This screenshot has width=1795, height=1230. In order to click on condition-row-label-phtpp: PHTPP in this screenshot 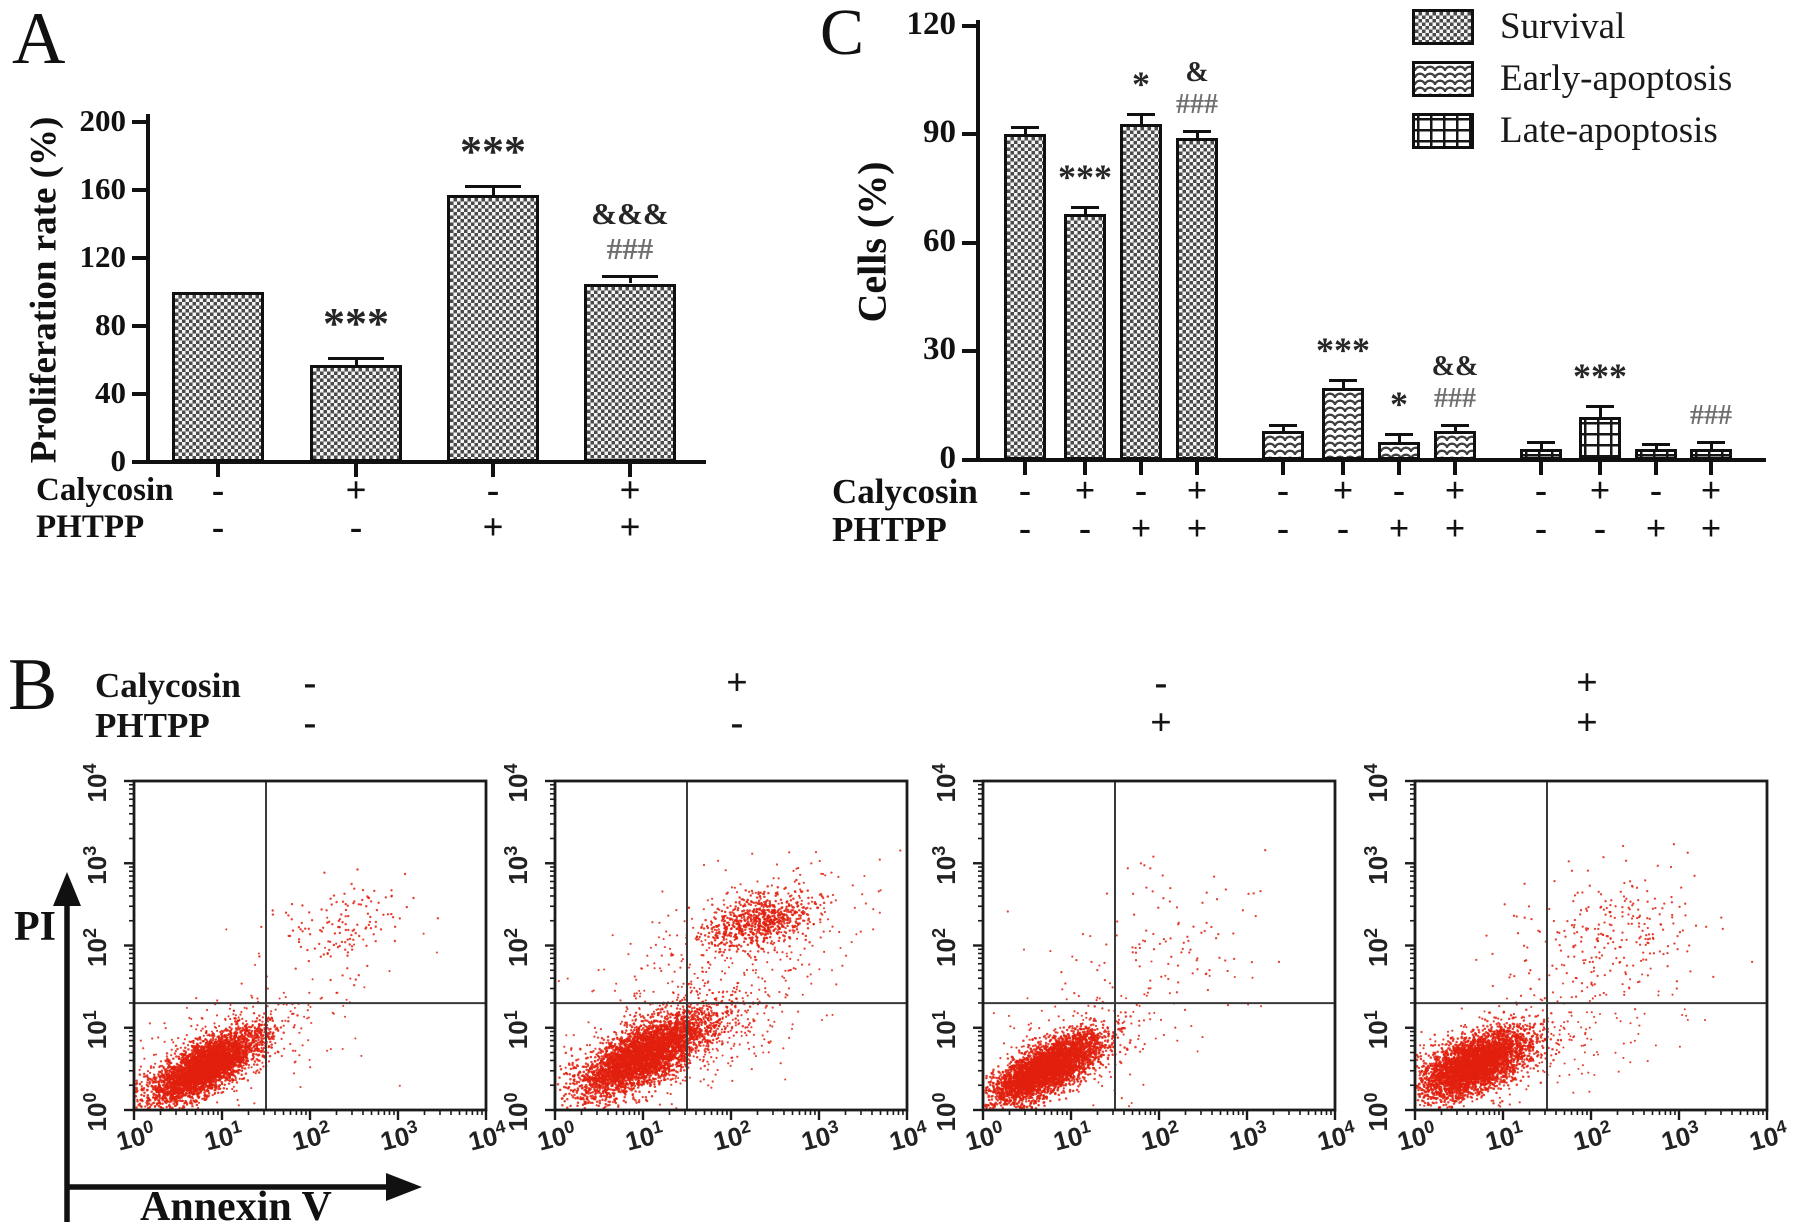, I will do `click(90, 527)`.